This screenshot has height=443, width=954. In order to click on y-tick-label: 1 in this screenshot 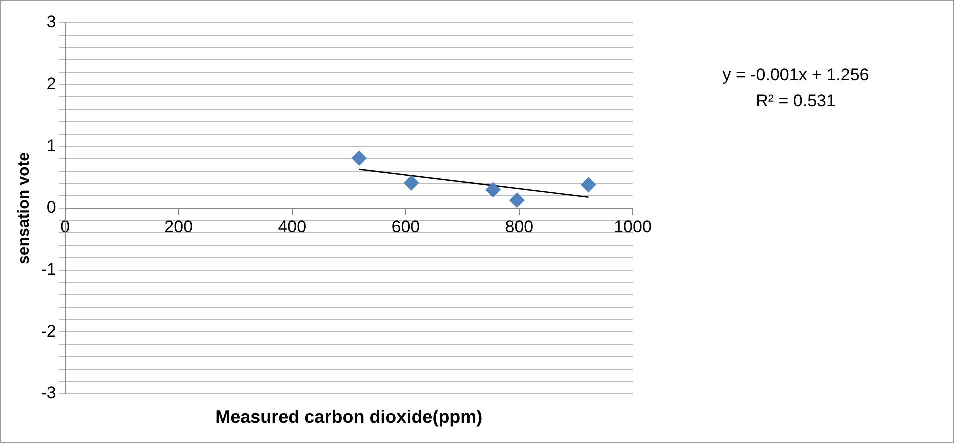, I will do `click(51, 146)`.